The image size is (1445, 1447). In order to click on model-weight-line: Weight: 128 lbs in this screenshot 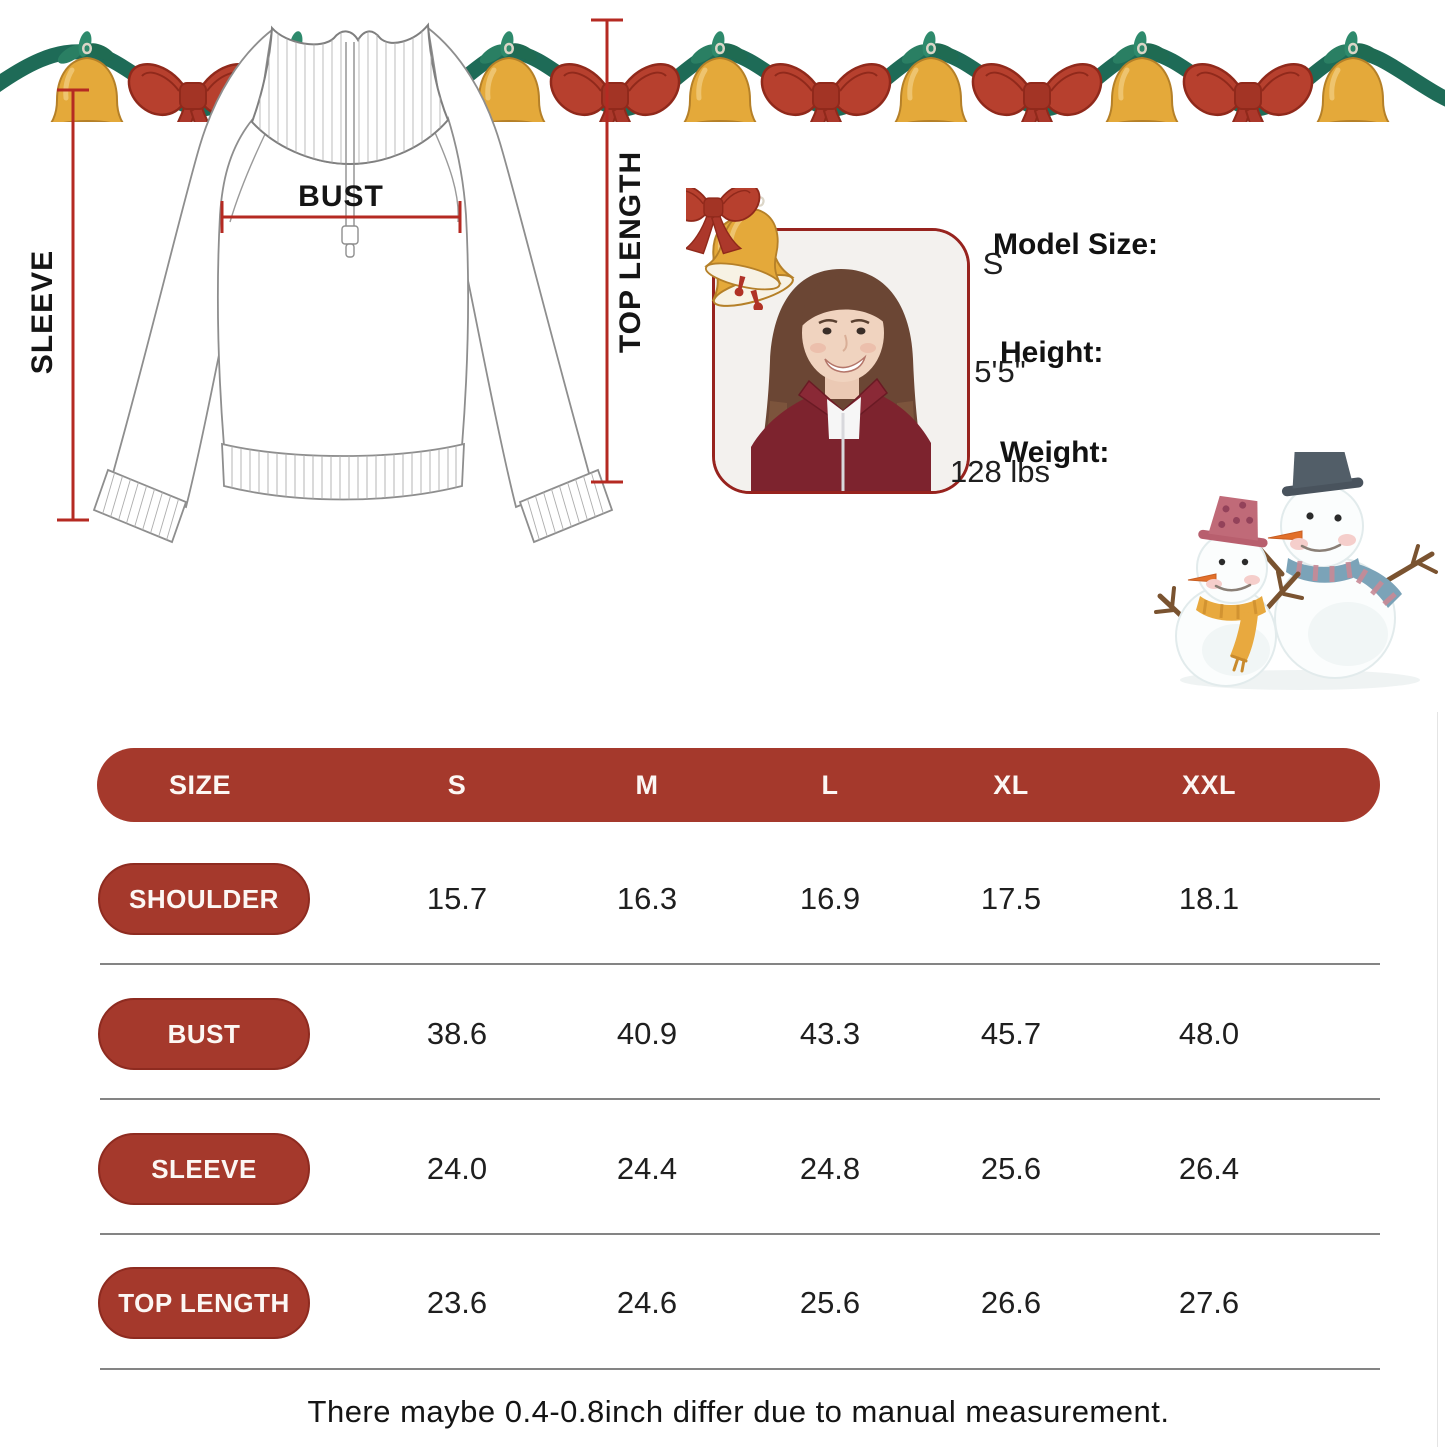, I will do `click(1034, 462)`.